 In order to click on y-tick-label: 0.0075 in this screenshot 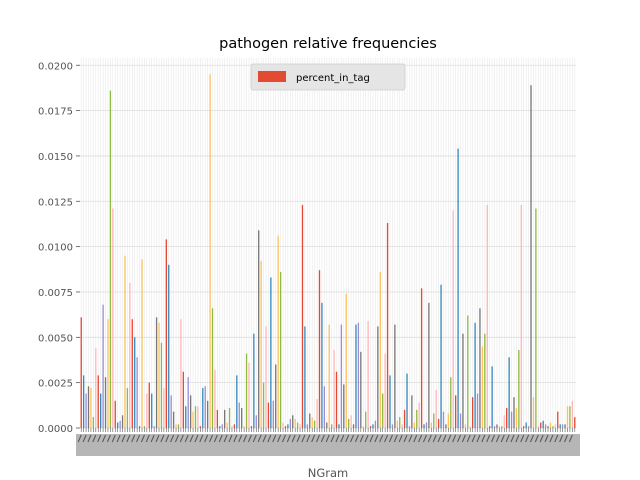, I will do `click(55, 293)`.